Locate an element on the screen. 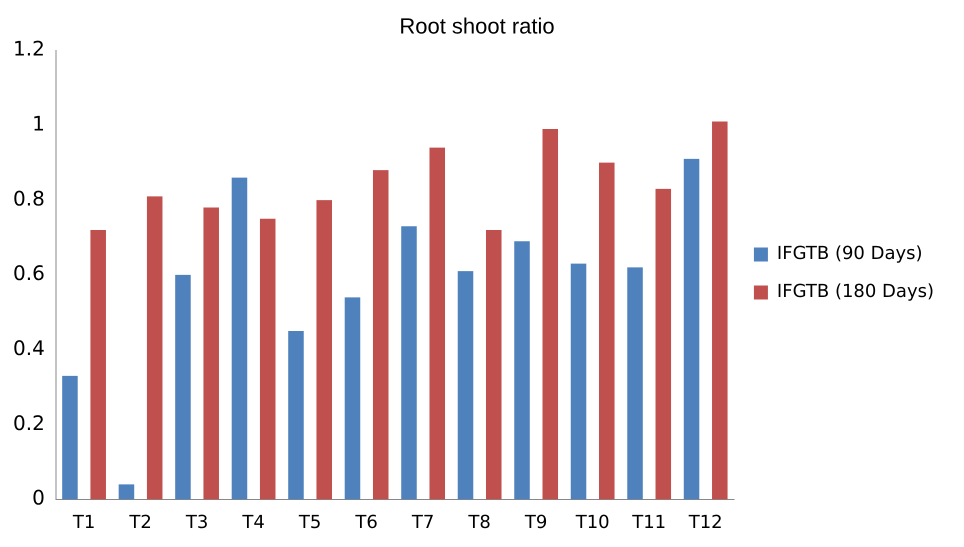  x-tick-label: T7 is located at coordinates (422, 522).